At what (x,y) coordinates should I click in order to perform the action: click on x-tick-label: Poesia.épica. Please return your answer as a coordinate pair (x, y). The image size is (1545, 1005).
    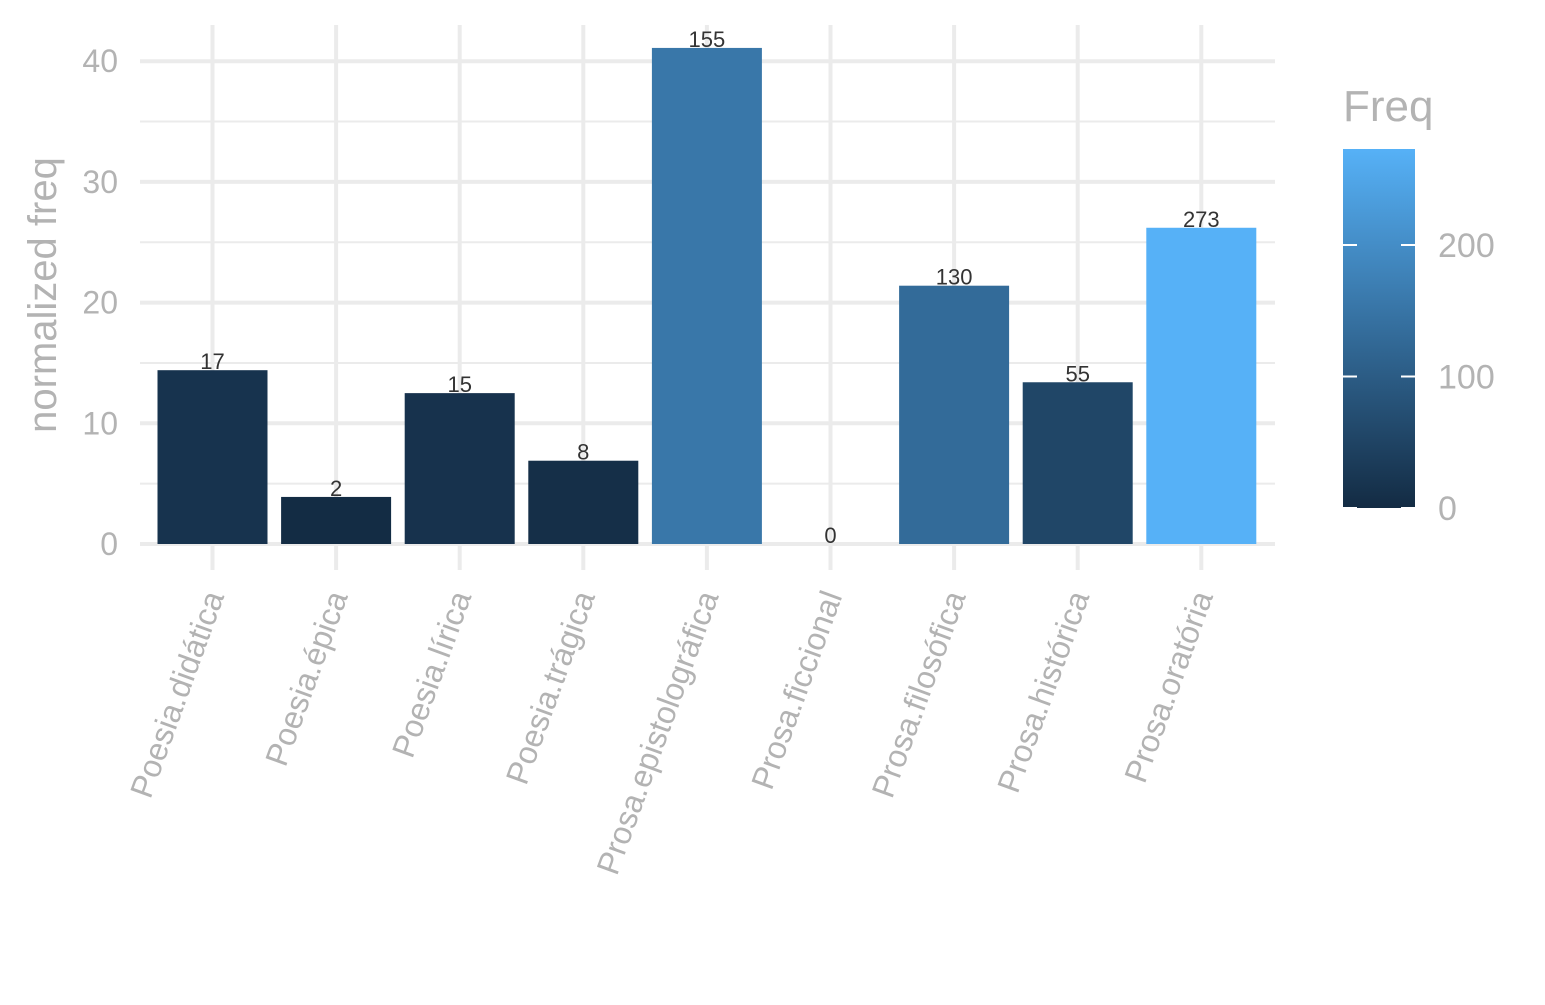
    Looking at the image, I should click on (306, 678).